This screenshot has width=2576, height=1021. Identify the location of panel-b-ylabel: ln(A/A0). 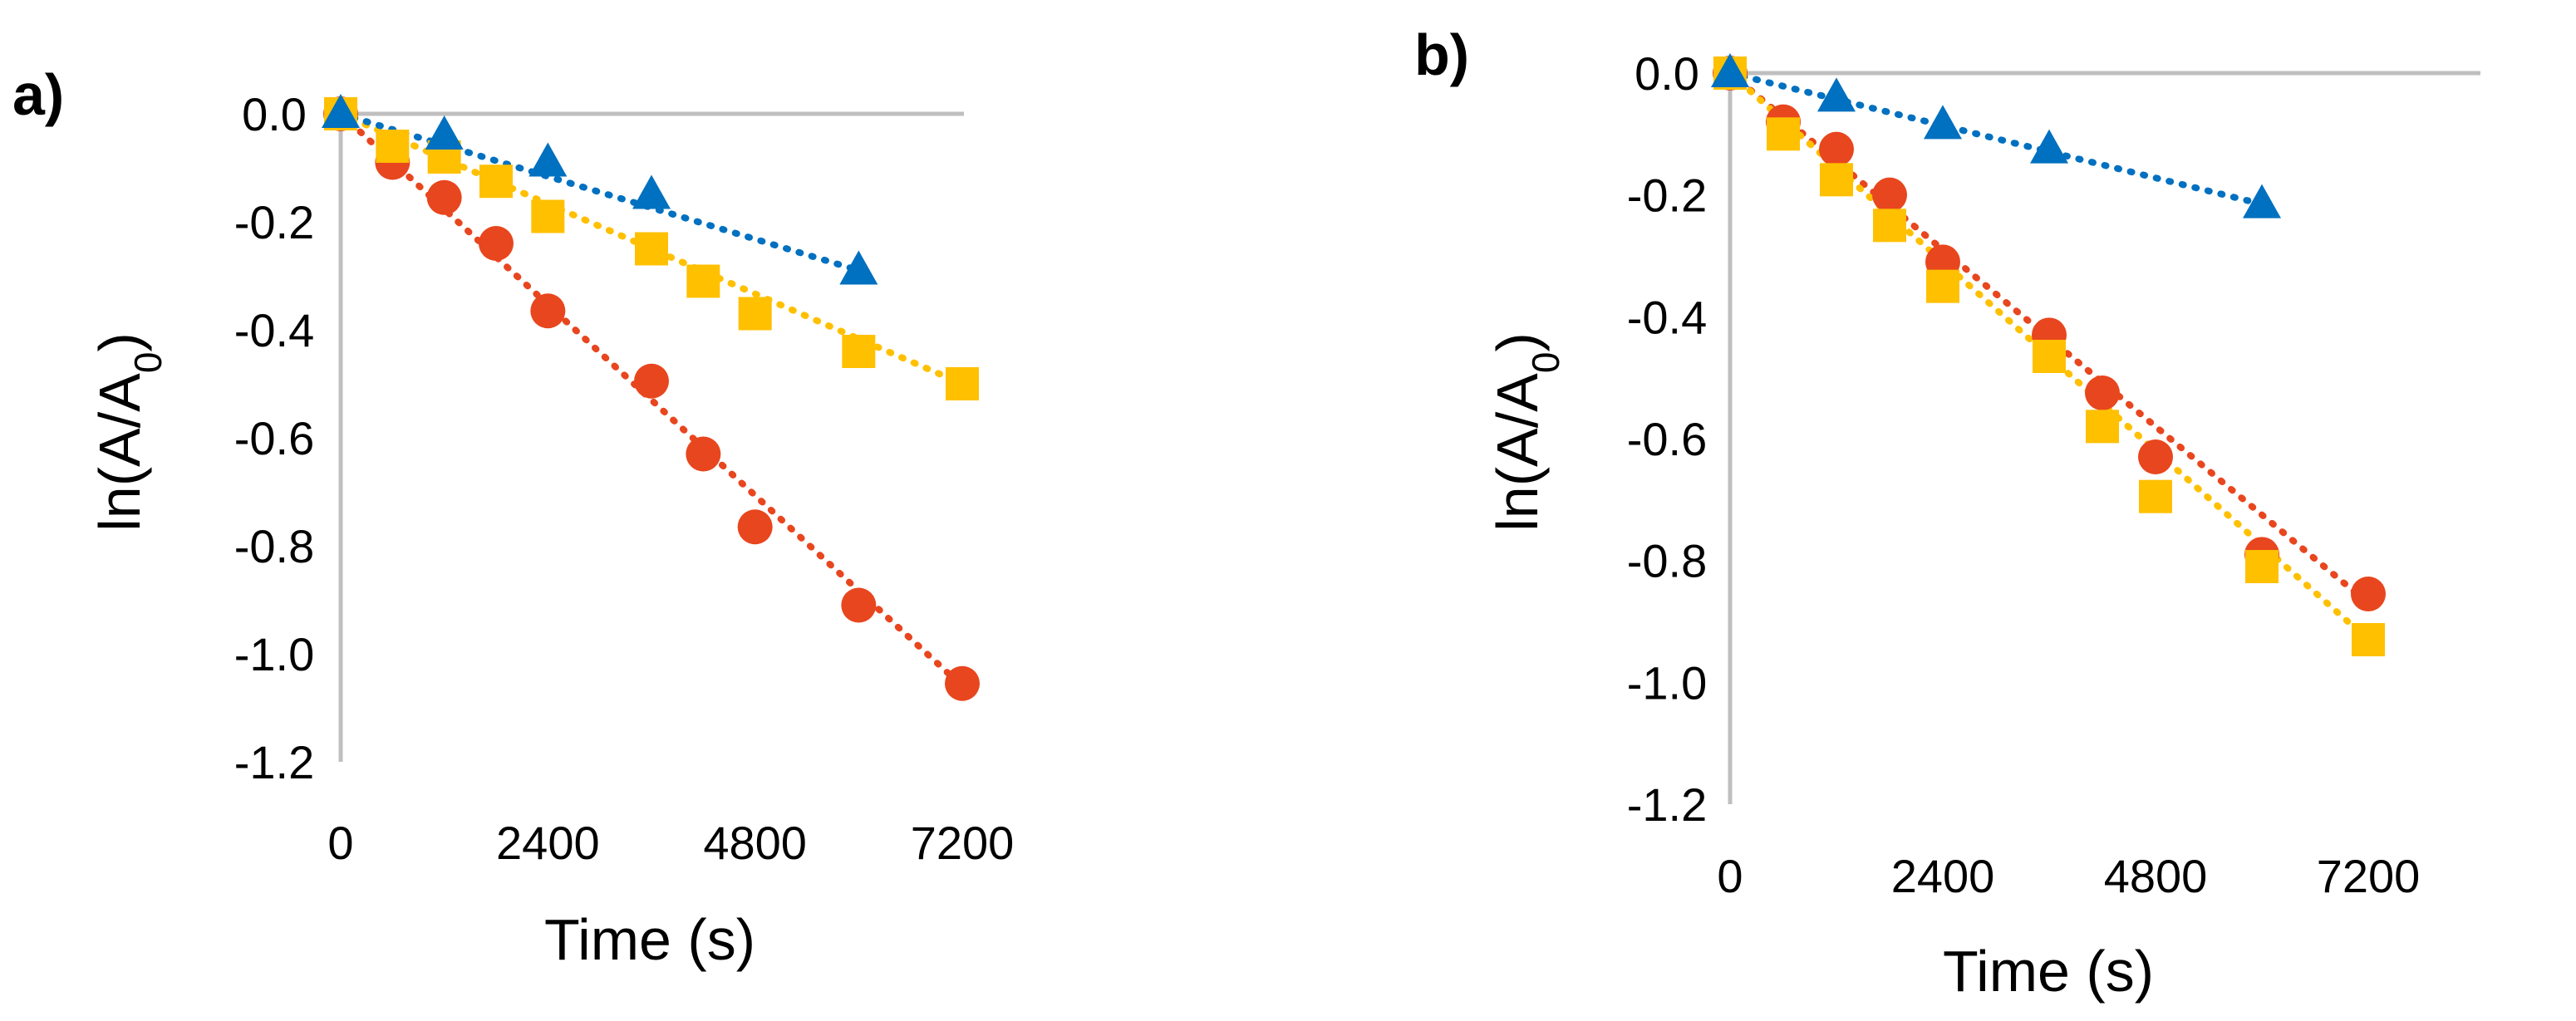
(1526, 432).